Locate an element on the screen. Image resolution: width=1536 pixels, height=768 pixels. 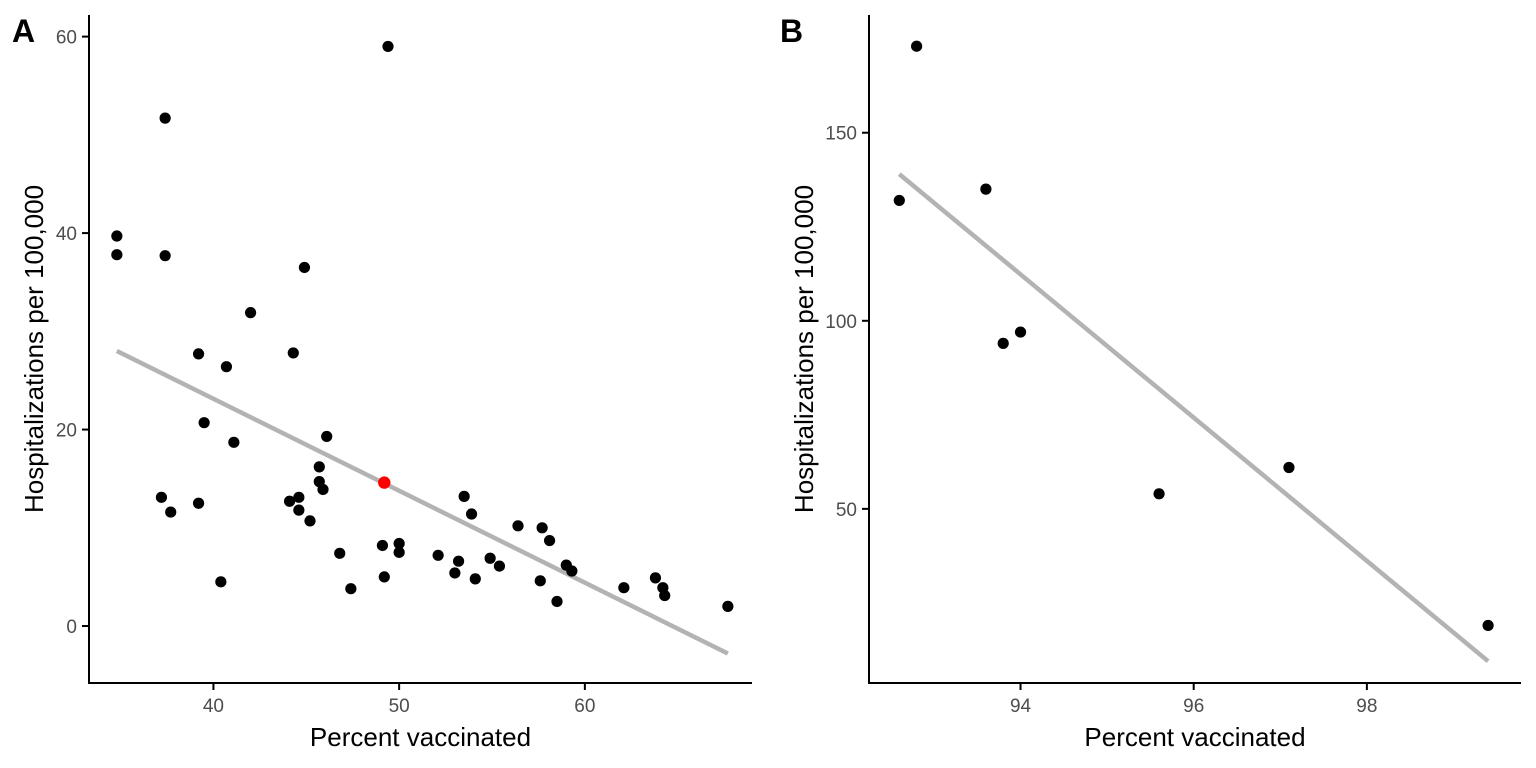
x-tick-label: 96 is located at coordinates (1193, 706).